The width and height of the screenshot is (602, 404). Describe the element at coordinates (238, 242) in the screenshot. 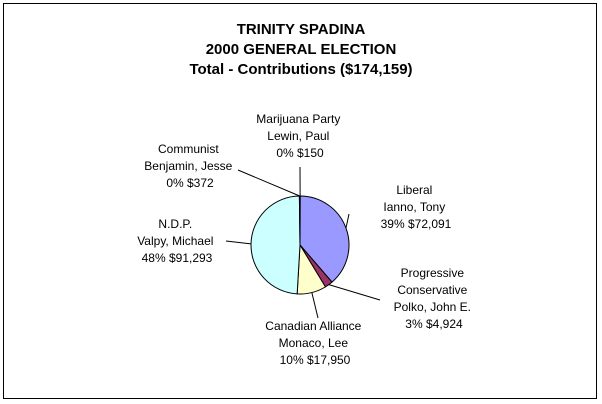

I see `leader-line-ndp` at that location.